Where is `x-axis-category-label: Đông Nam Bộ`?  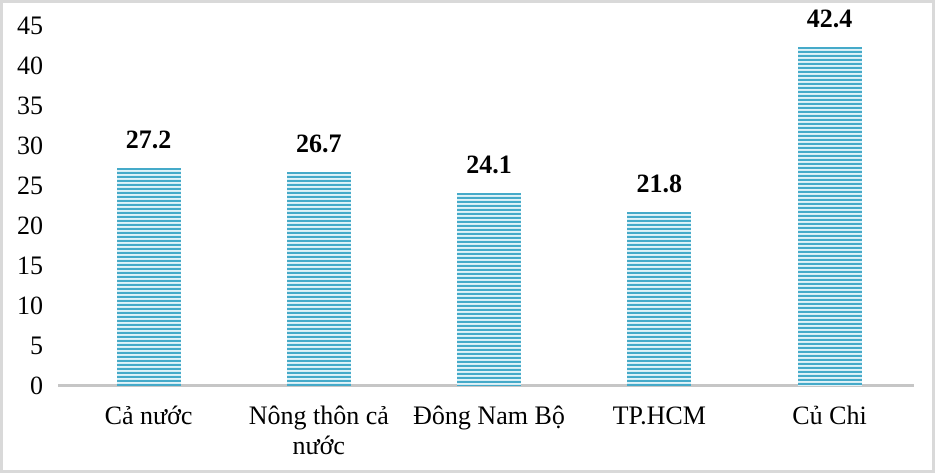 x-axis-category-label: Đông Nam Bộ is located at coordinates (489, 415).